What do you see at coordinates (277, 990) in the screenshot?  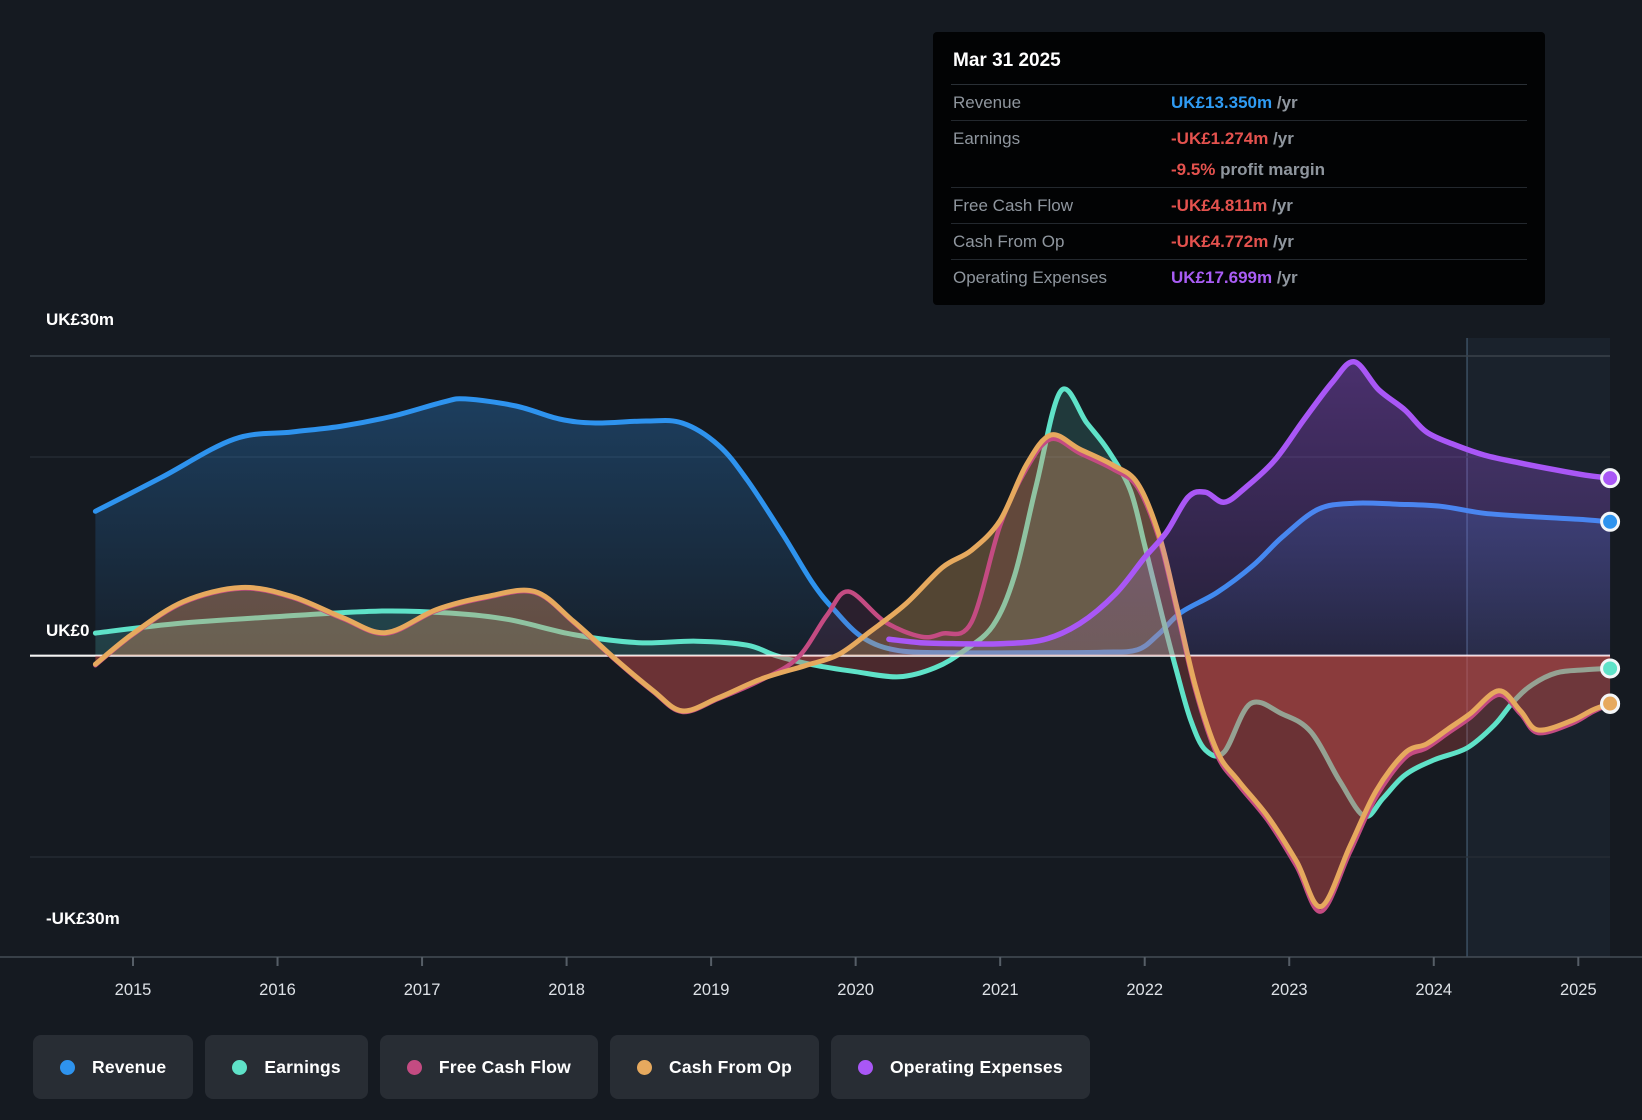 I see `x-axis-label-2016: 2016` at bounding box center [277, 990].